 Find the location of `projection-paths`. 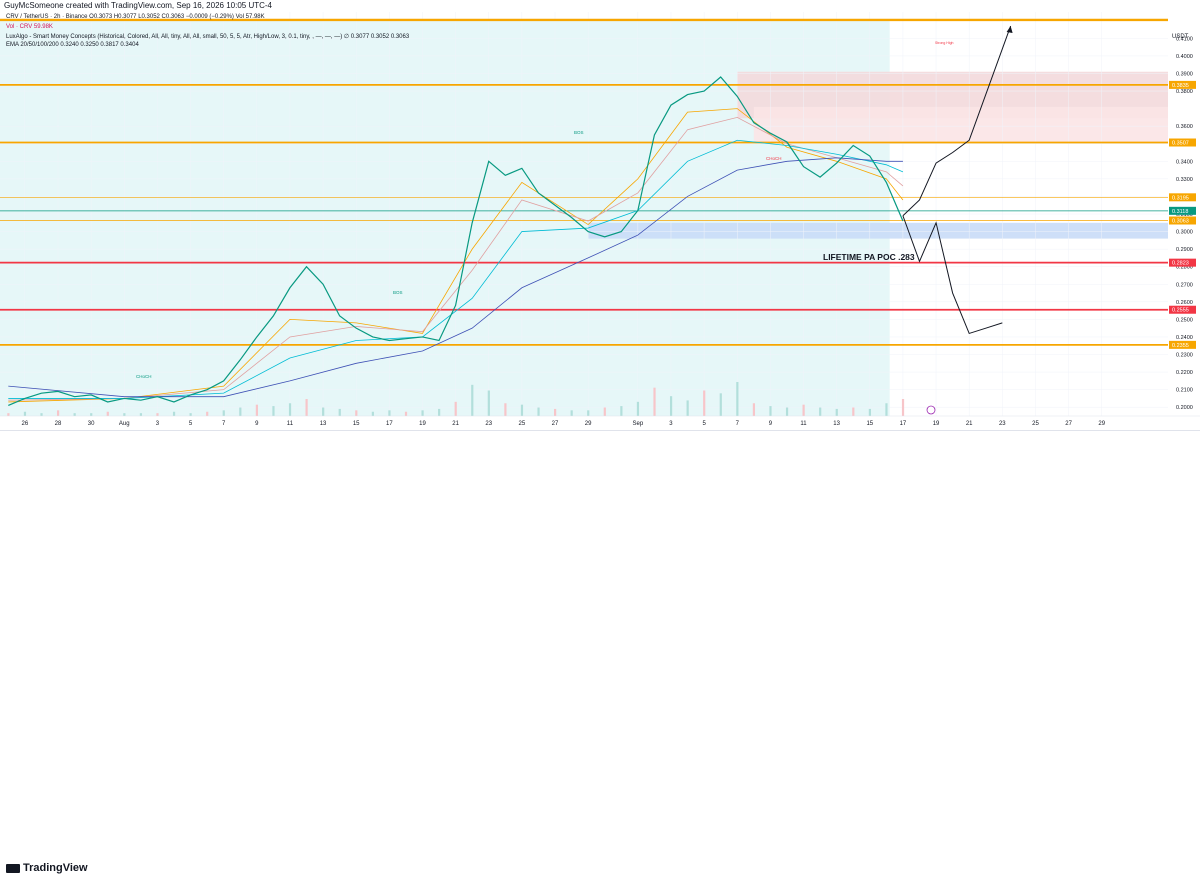

projection-paths is located at coordinates (957, 180).